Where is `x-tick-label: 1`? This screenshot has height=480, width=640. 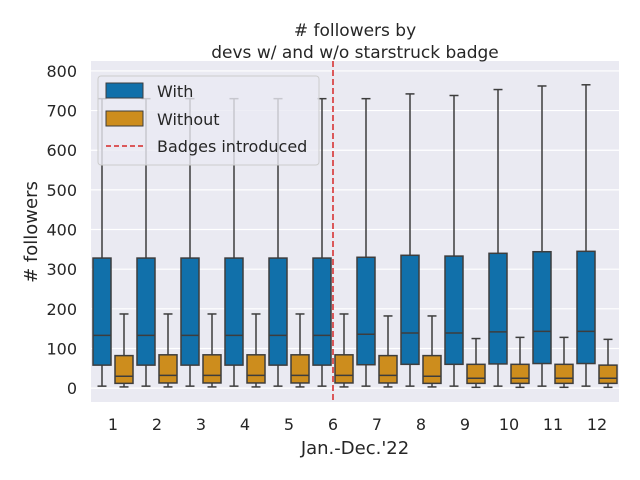 x-tick-label: 1 is located at coordinates (113, 424).